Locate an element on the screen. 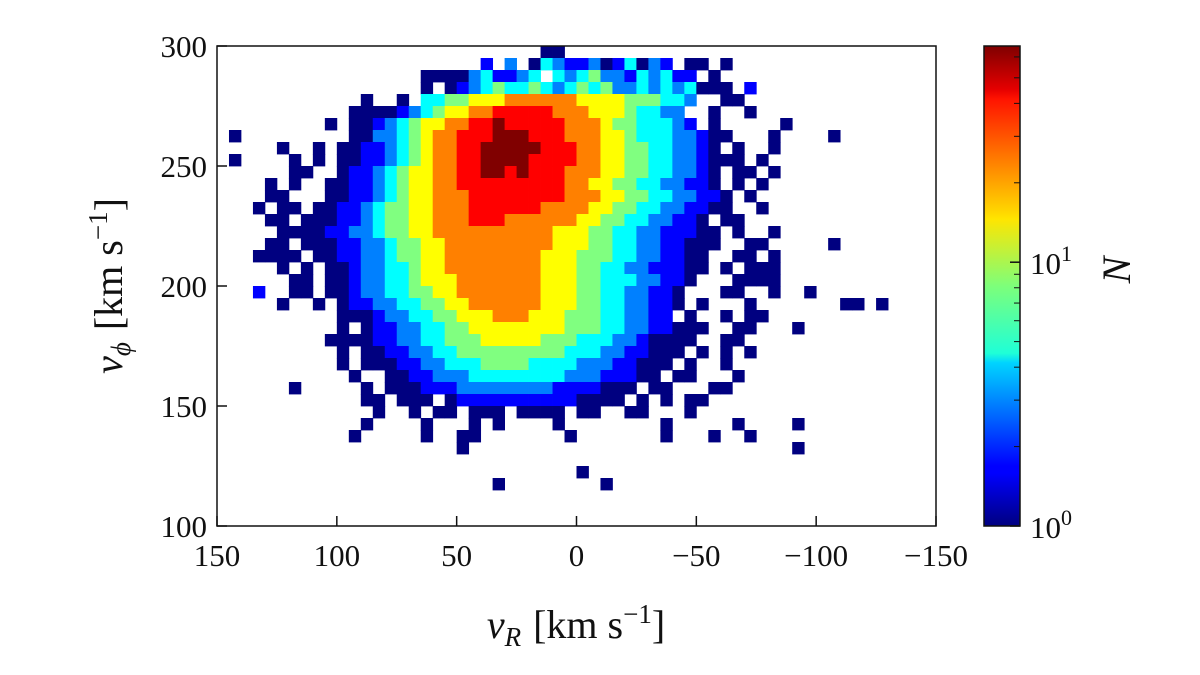 The width and height of the screenshot is (1200, 675). x-tick-label: 100 is located at coordinates (337, 555).